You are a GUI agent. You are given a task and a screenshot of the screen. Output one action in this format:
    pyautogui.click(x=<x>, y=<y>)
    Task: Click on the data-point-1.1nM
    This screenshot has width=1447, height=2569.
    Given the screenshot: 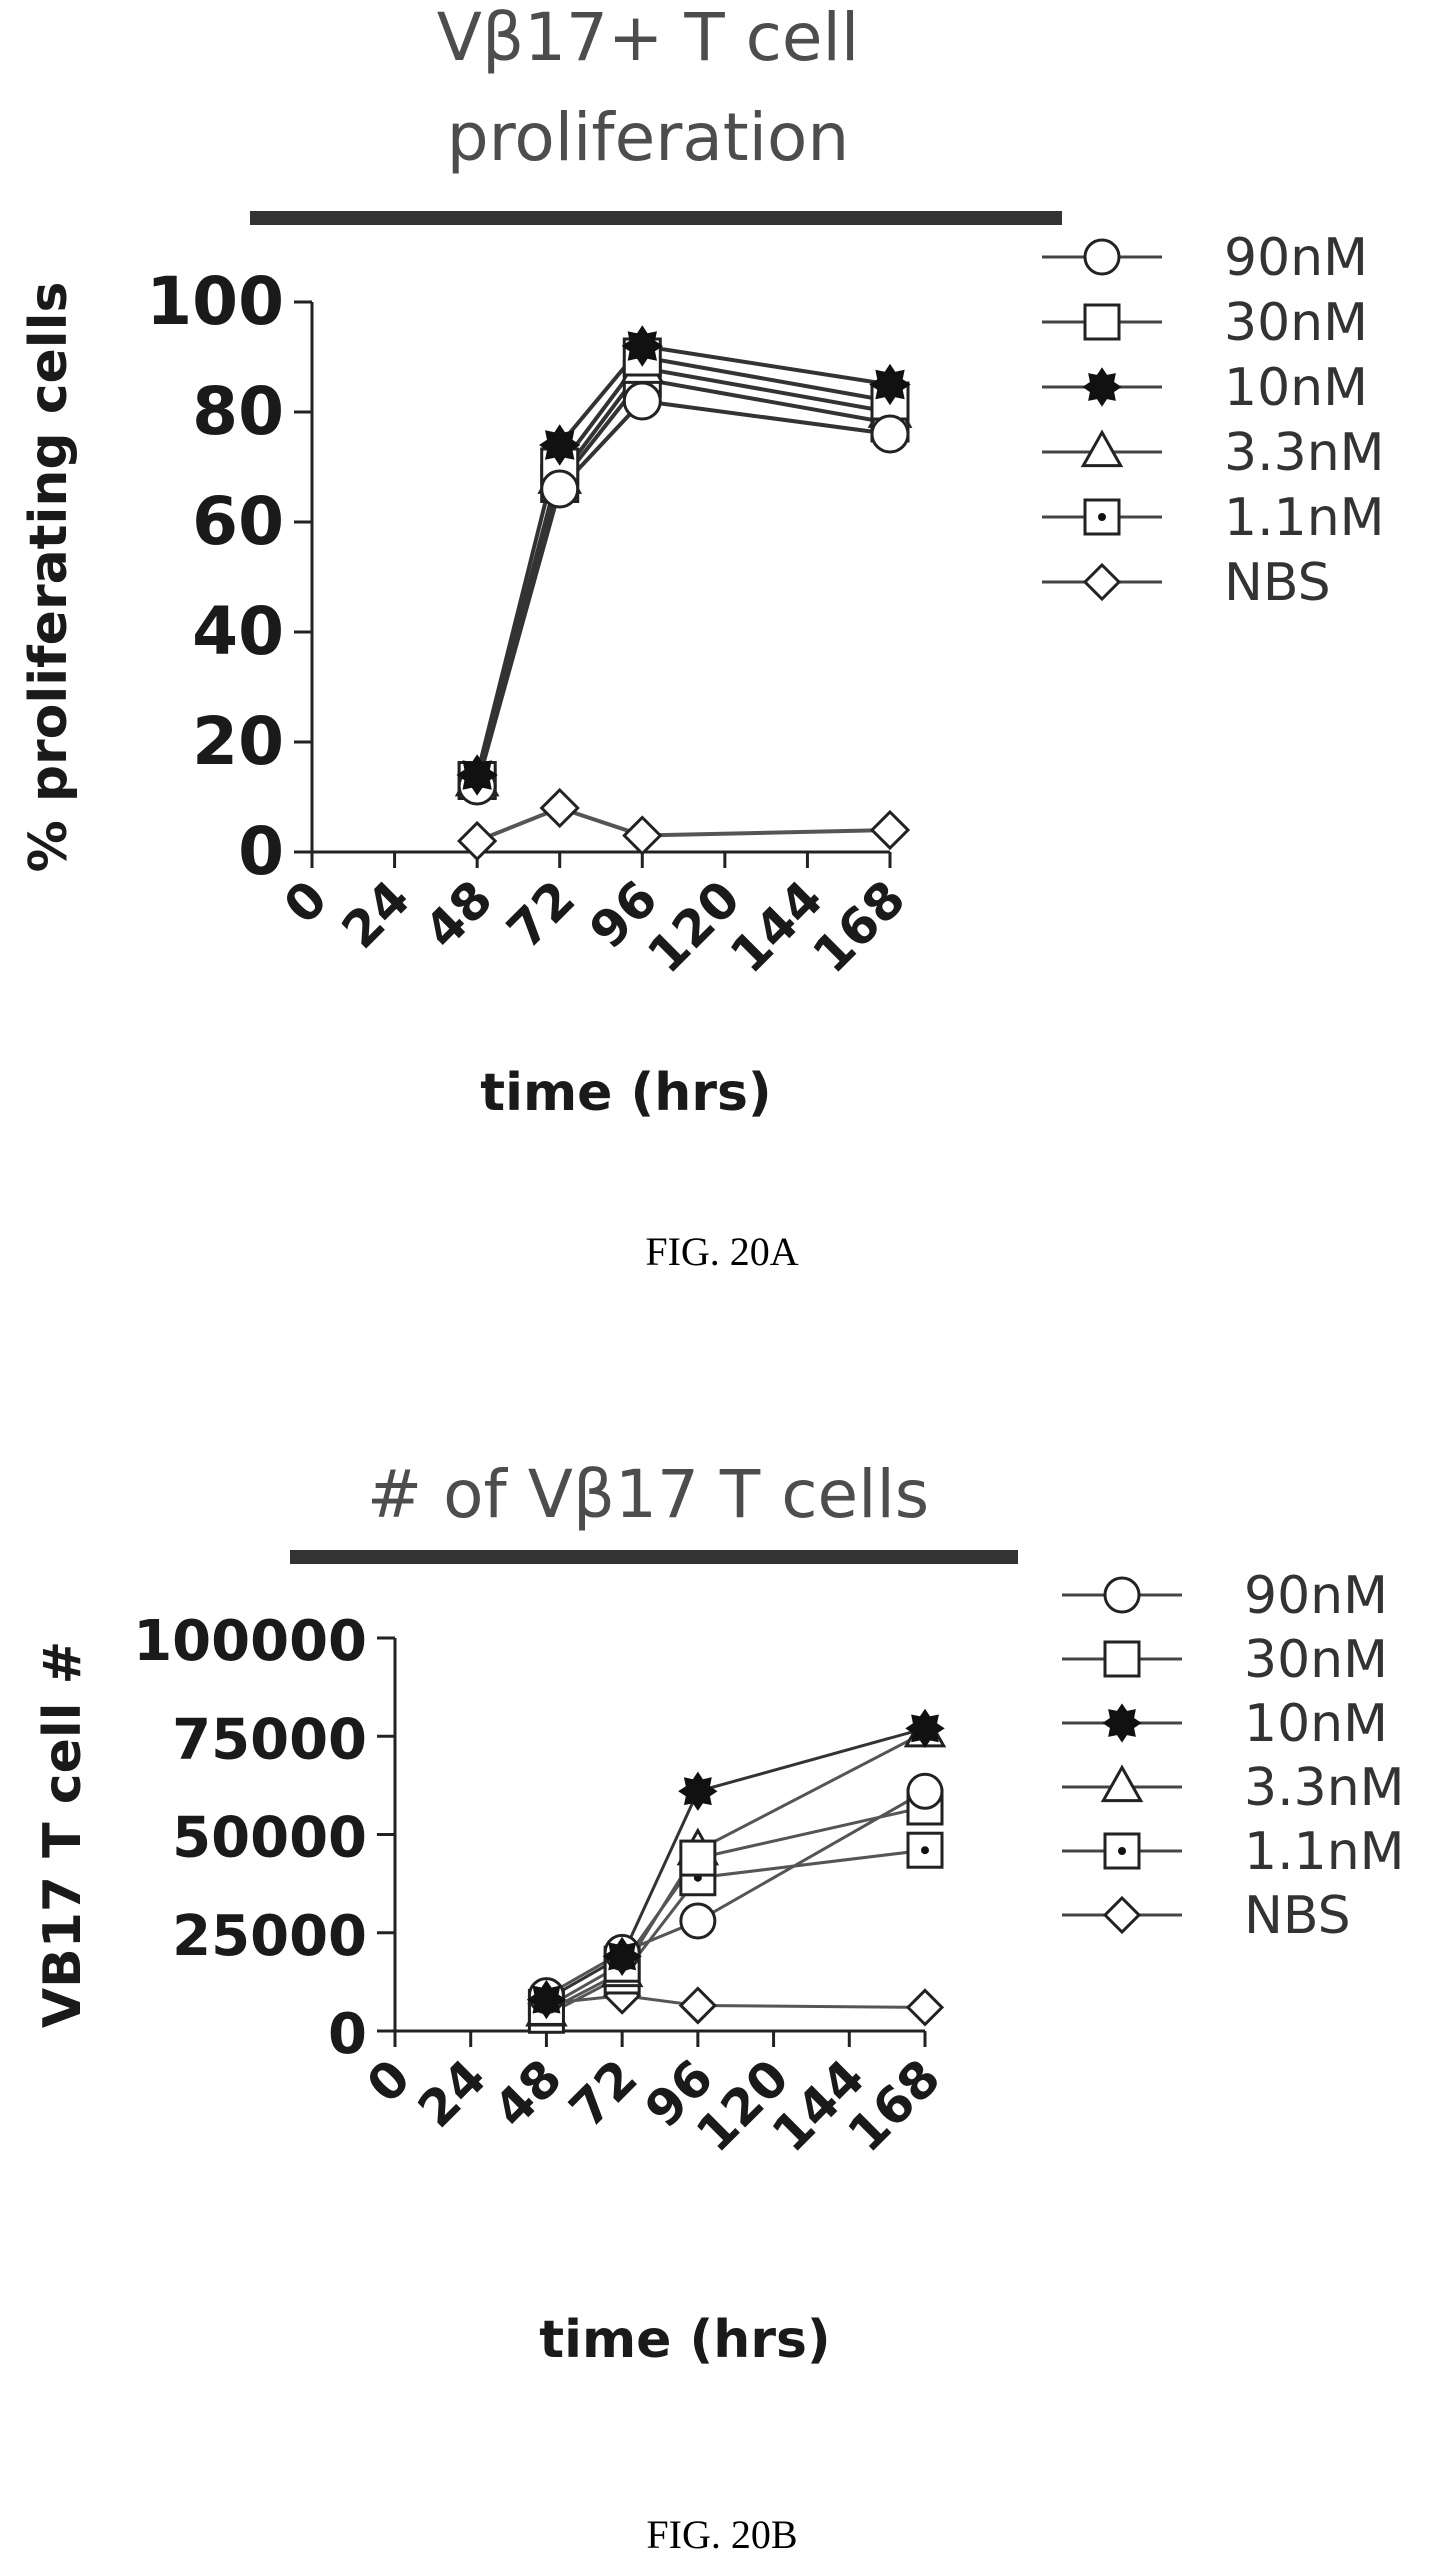 What is the action you would take?
    pyautogui.click(x=925, y=1850)
    